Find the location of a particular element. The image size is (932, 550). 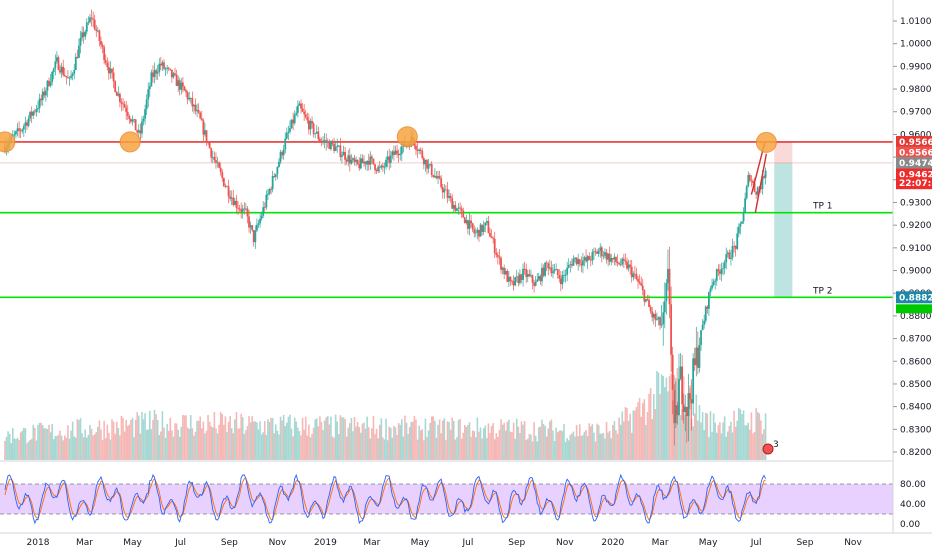

time-tick-label: Mar is located at coordinates (660, 543).